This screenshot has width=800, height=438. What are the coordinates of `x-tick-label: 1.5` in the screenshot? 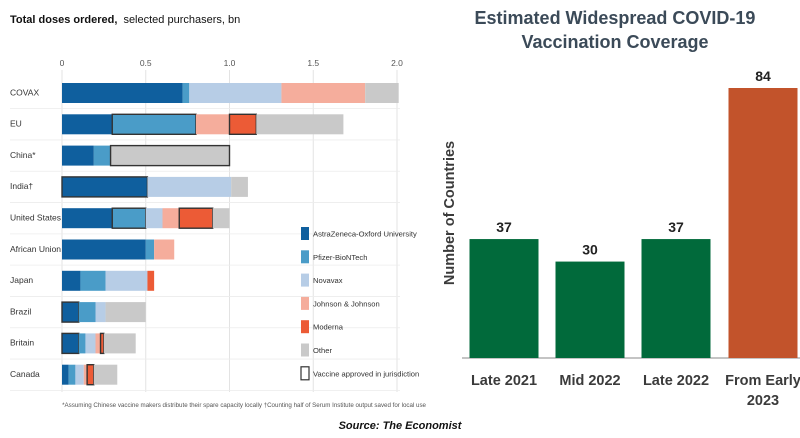 It's located at (313, 63).